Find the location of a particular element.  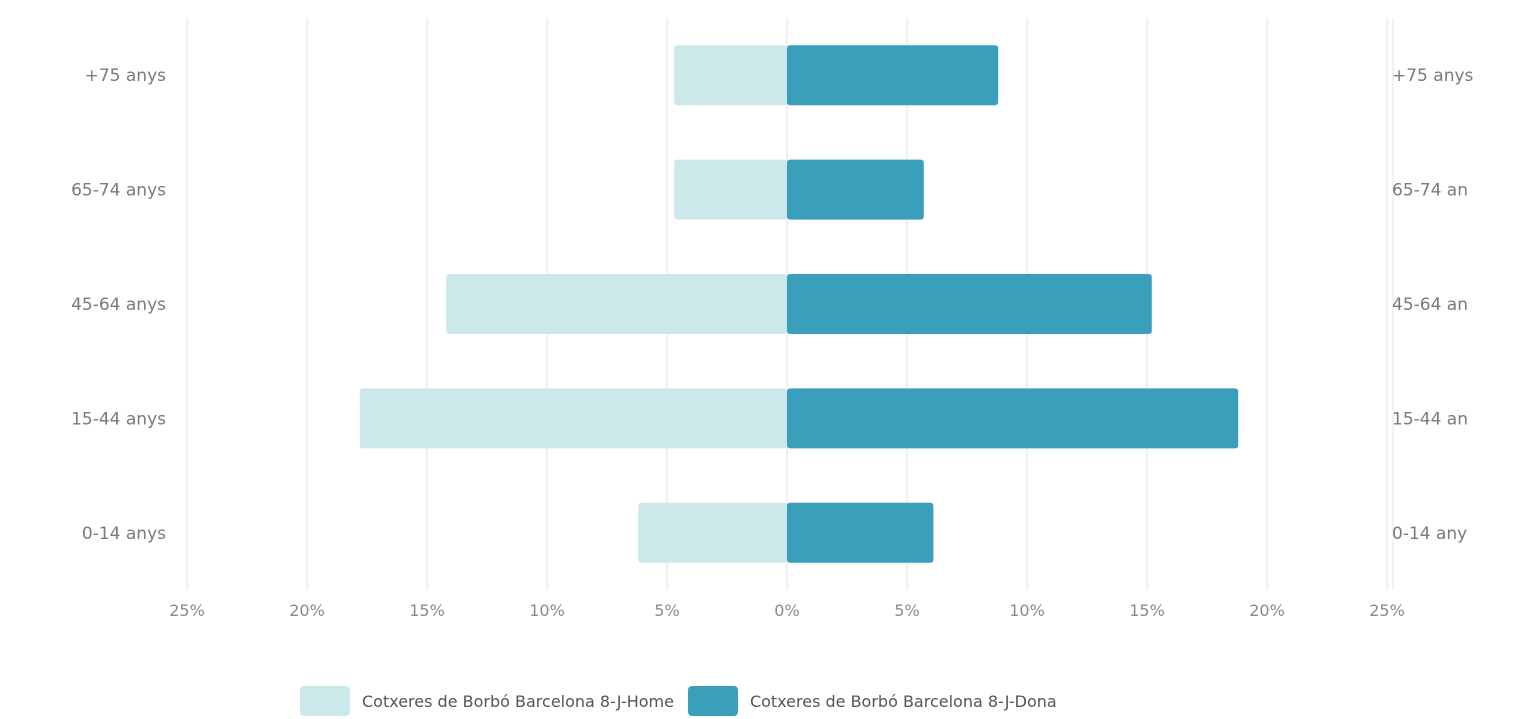

legend-swatch-home is located at coordinates (325, 701).